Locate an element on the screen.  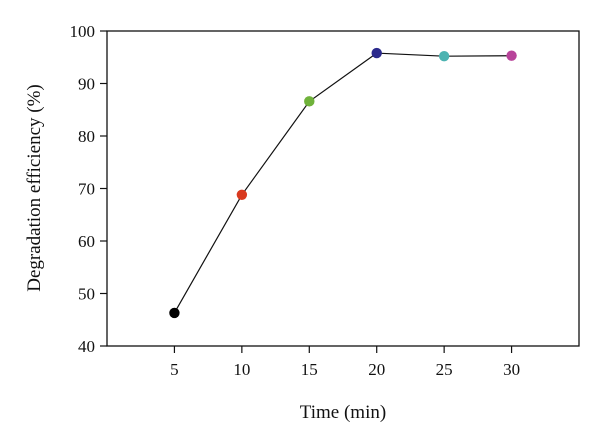
y-tick-label: 60 is located at coordinates (86, 241).